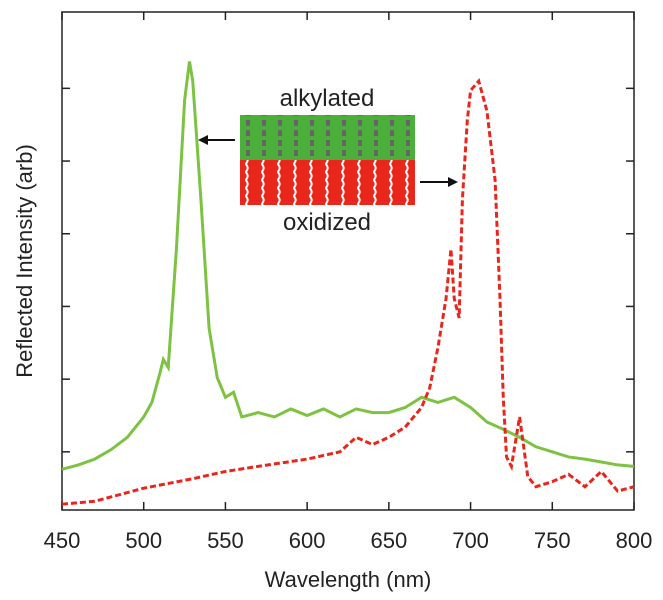 This screenshot has width=663, height=600. Describe the element at coordinates (634, 540) in the screenshot. I see `x-tick-label: 800` at that location.